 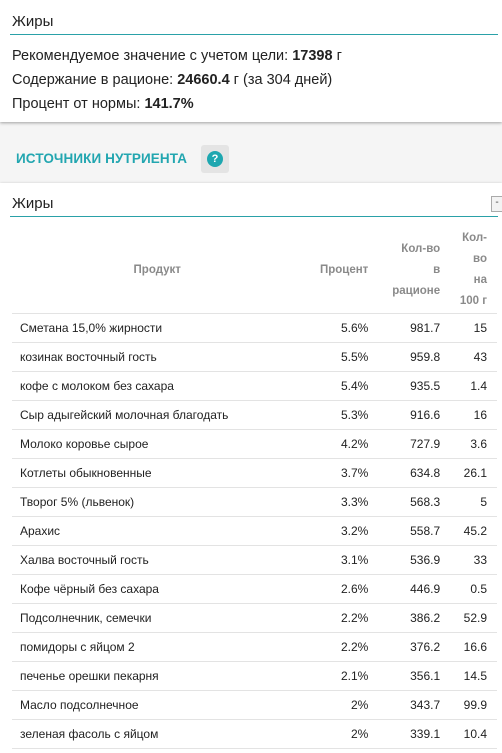 I want to click on product-cell: Подсолнечник, семечки, so click(x=157, y=618).